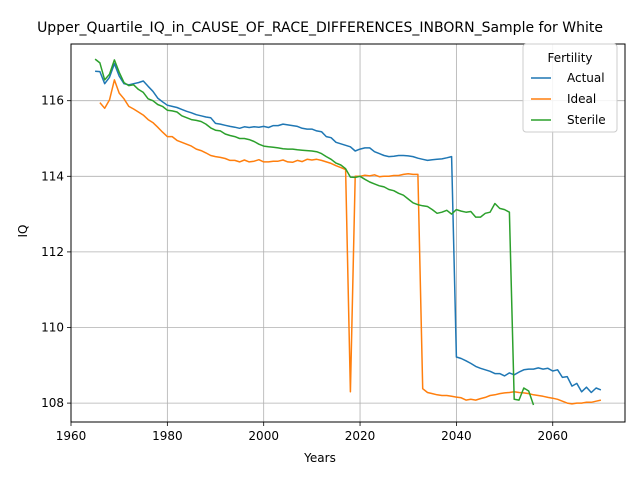  Describe the element at coordinates (319, 458) in the screenshot. I see `x-axis-label: Years` at that location.